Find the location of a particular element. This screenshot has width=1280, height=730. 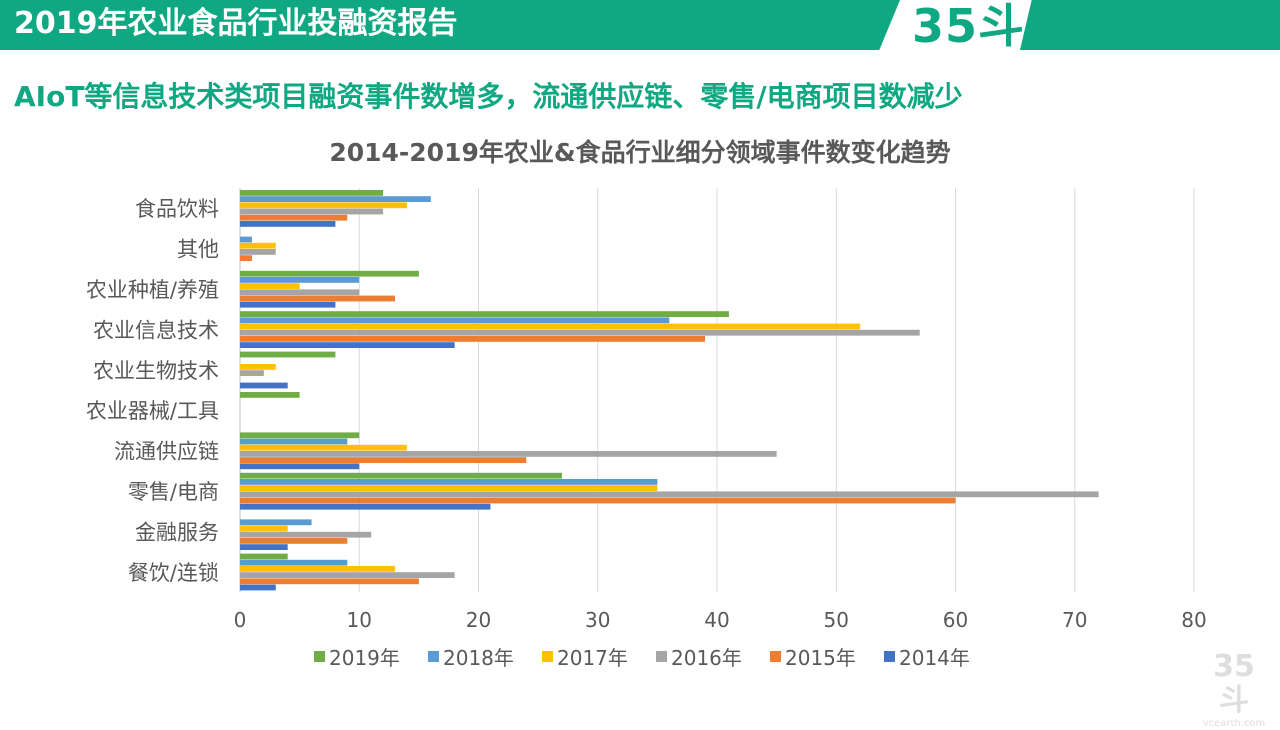

x-tick-label: 10 is located at coordinates (359, 620).